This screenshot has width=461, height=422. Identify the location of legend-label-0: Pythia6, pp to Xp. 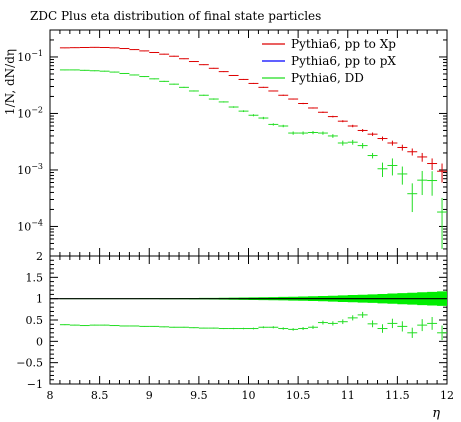
(343, 44).